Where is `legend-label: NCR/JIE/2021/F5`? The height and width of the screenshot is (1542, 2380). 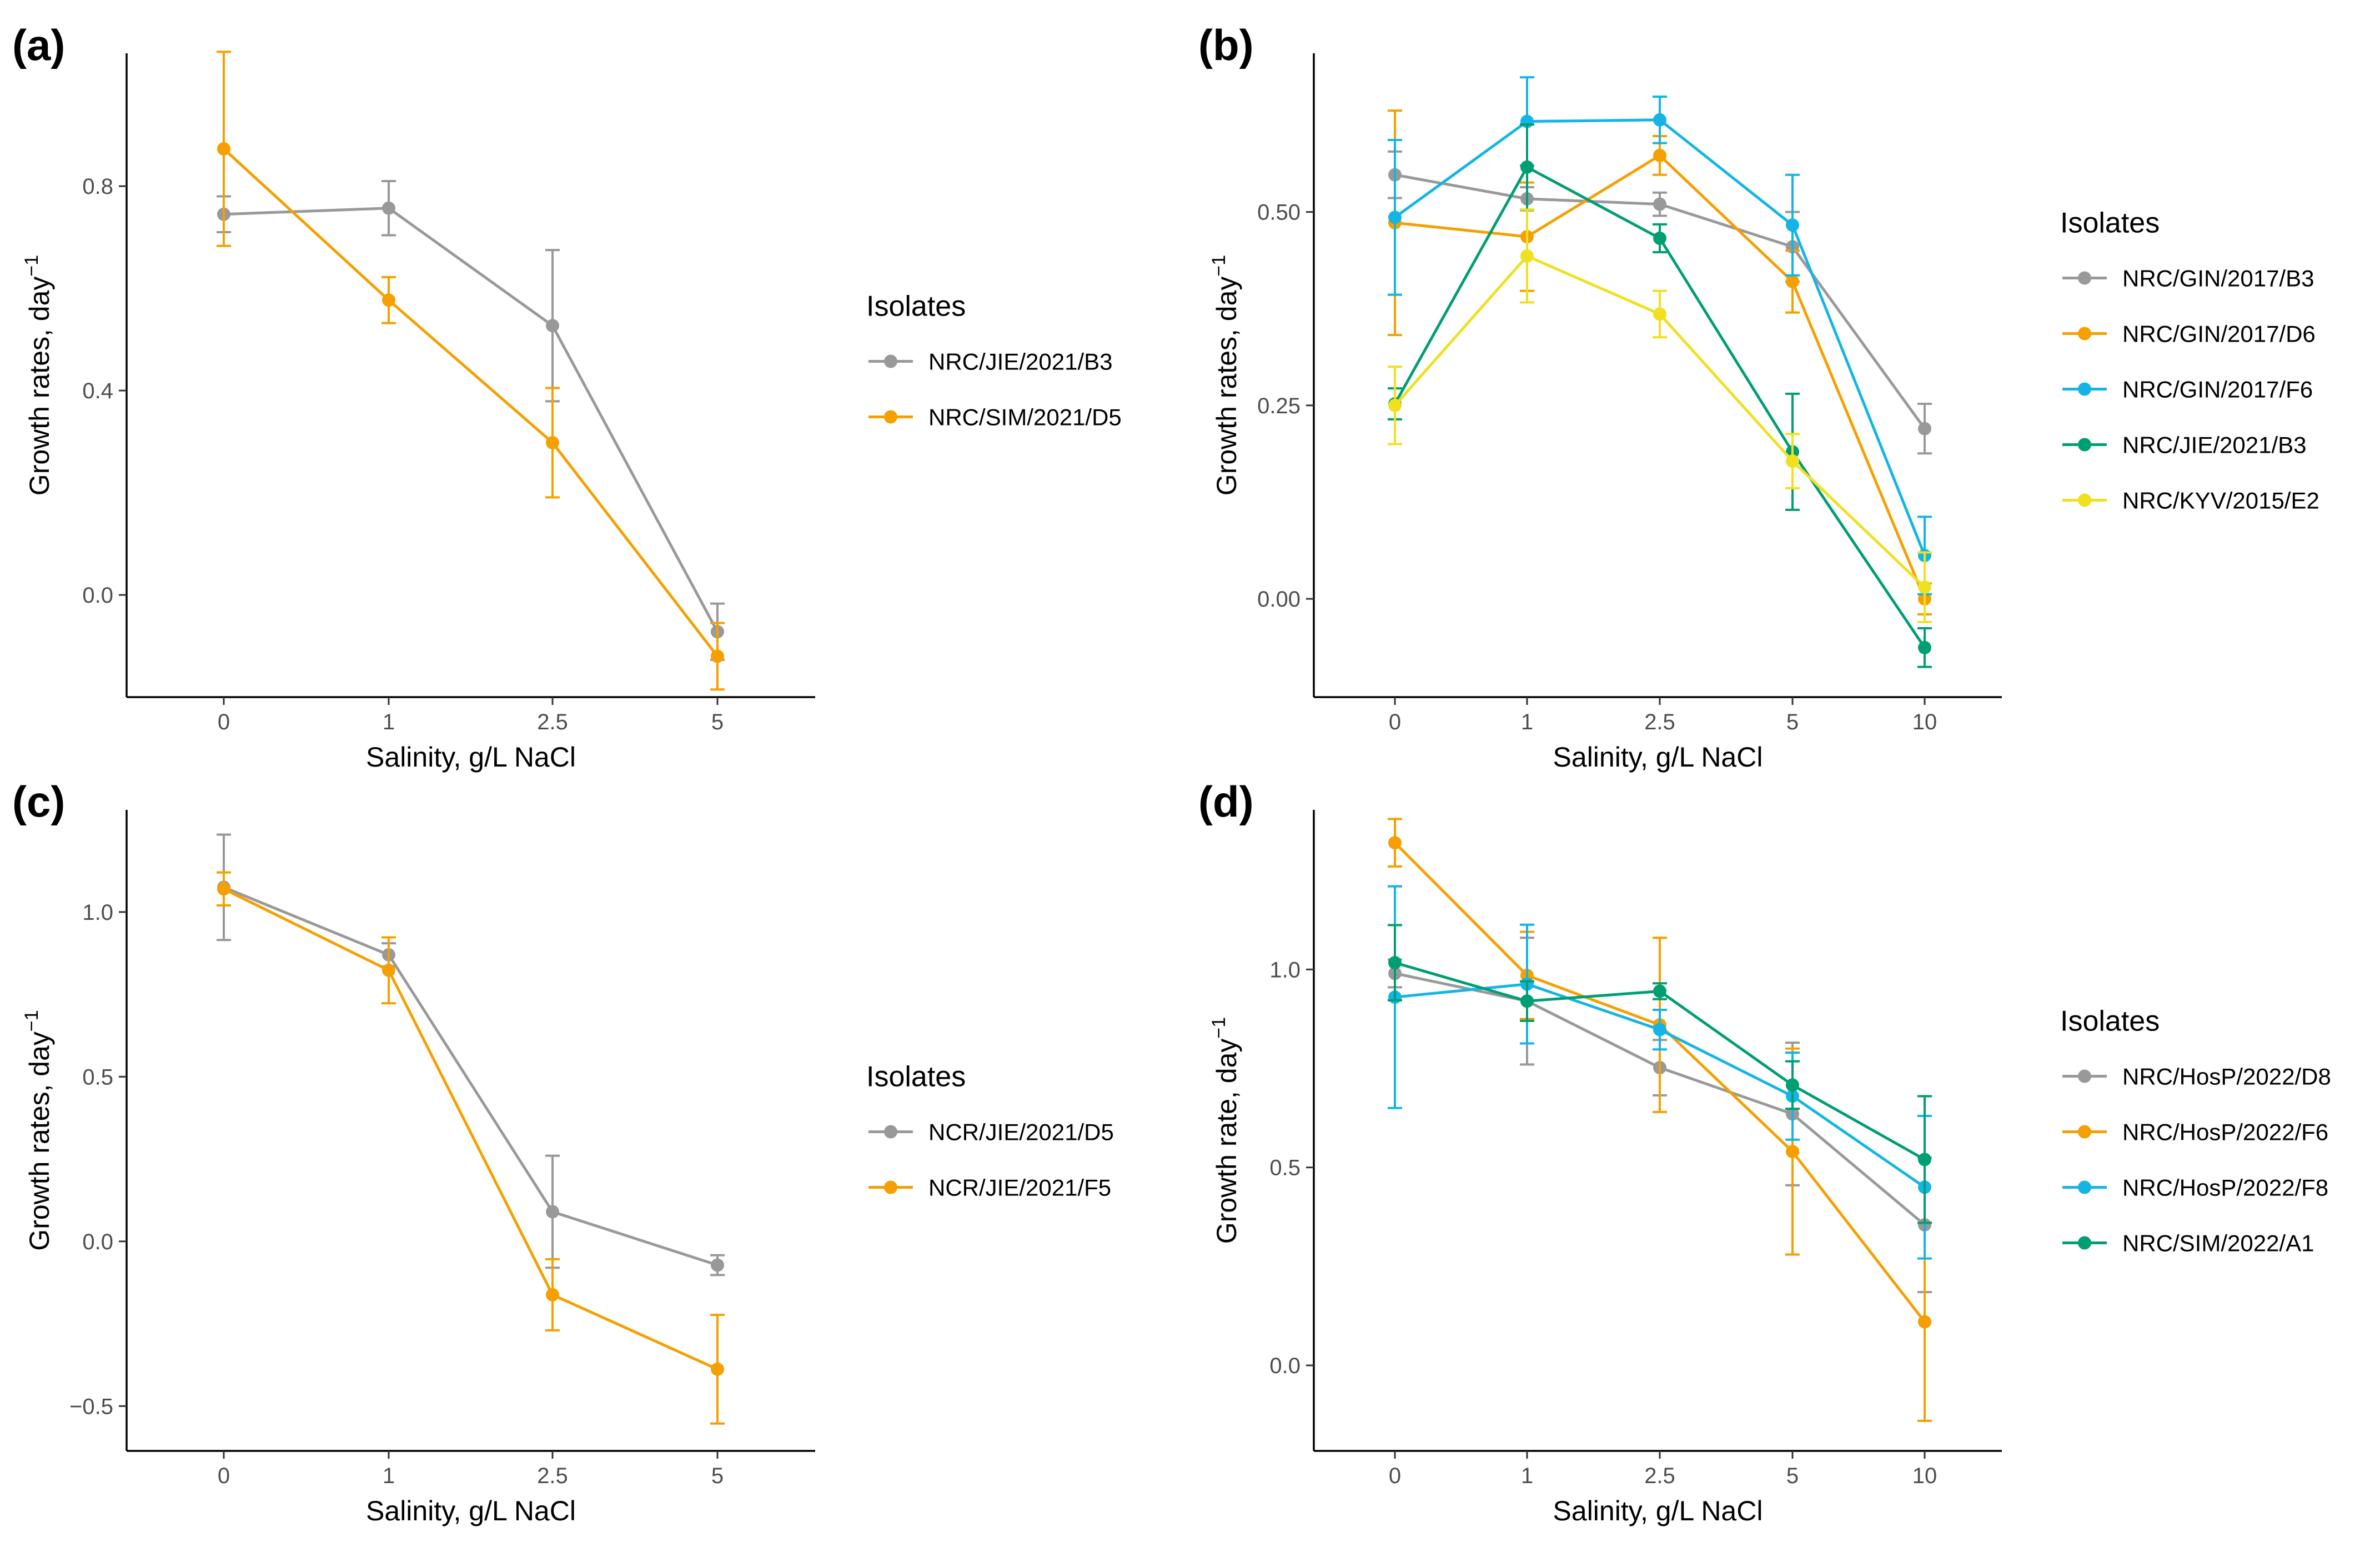
legend-label: NCR/JIE/2021/F5 is located at coordinates (1019, 1188).